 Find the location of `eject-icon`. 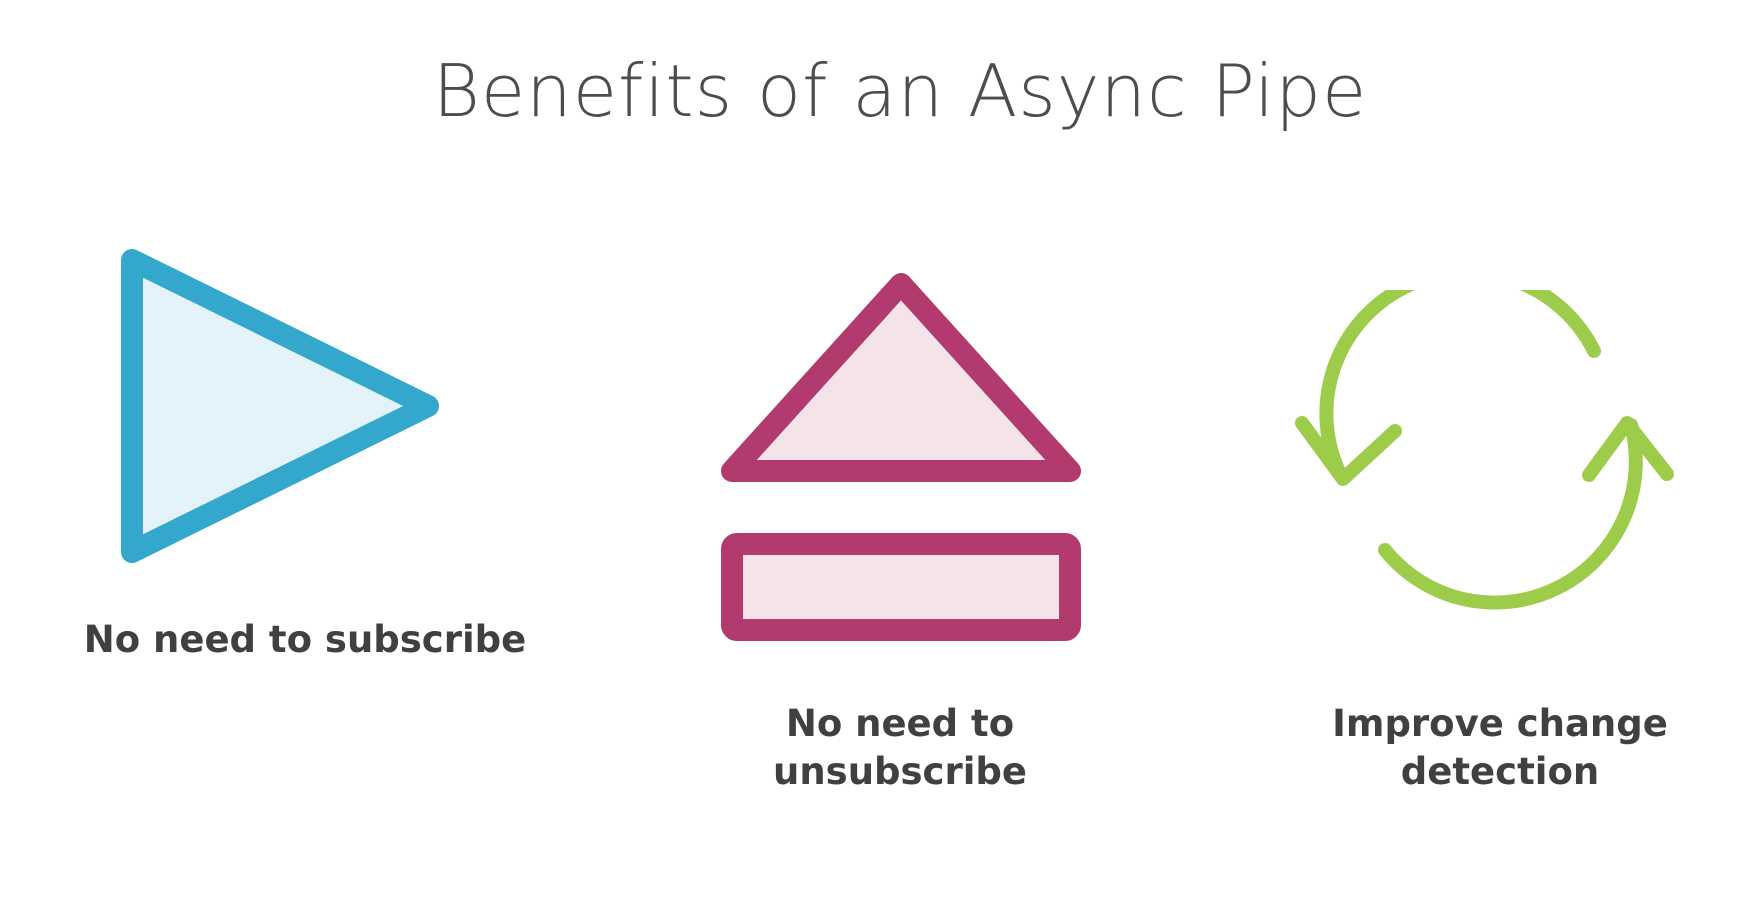

eject-icon is located at coordinates (901, 457).